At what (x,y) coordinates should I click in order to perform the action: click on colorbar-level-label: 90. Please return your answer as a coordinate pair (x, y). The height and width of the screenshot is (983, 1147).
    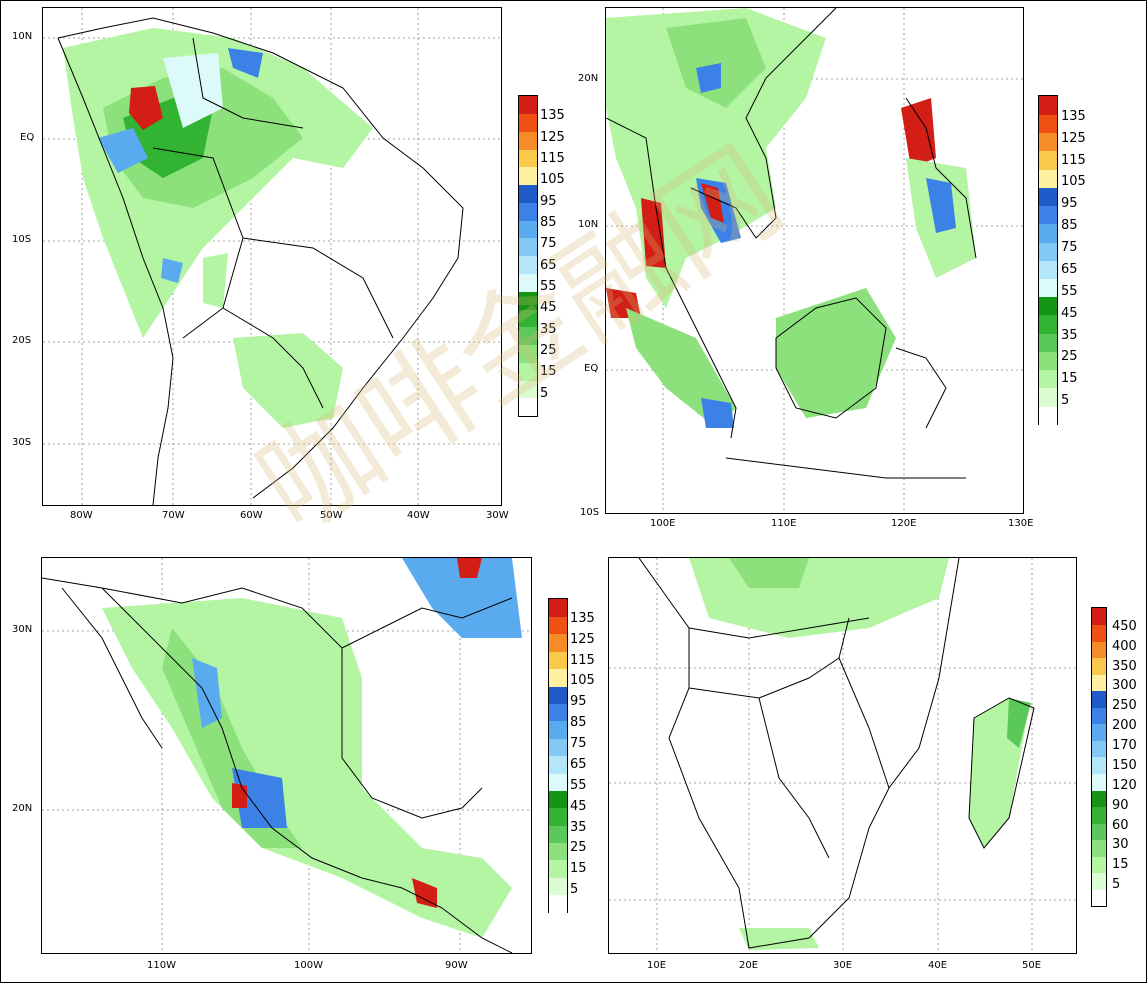
    Looking at the image, I should click on (1120, 805).